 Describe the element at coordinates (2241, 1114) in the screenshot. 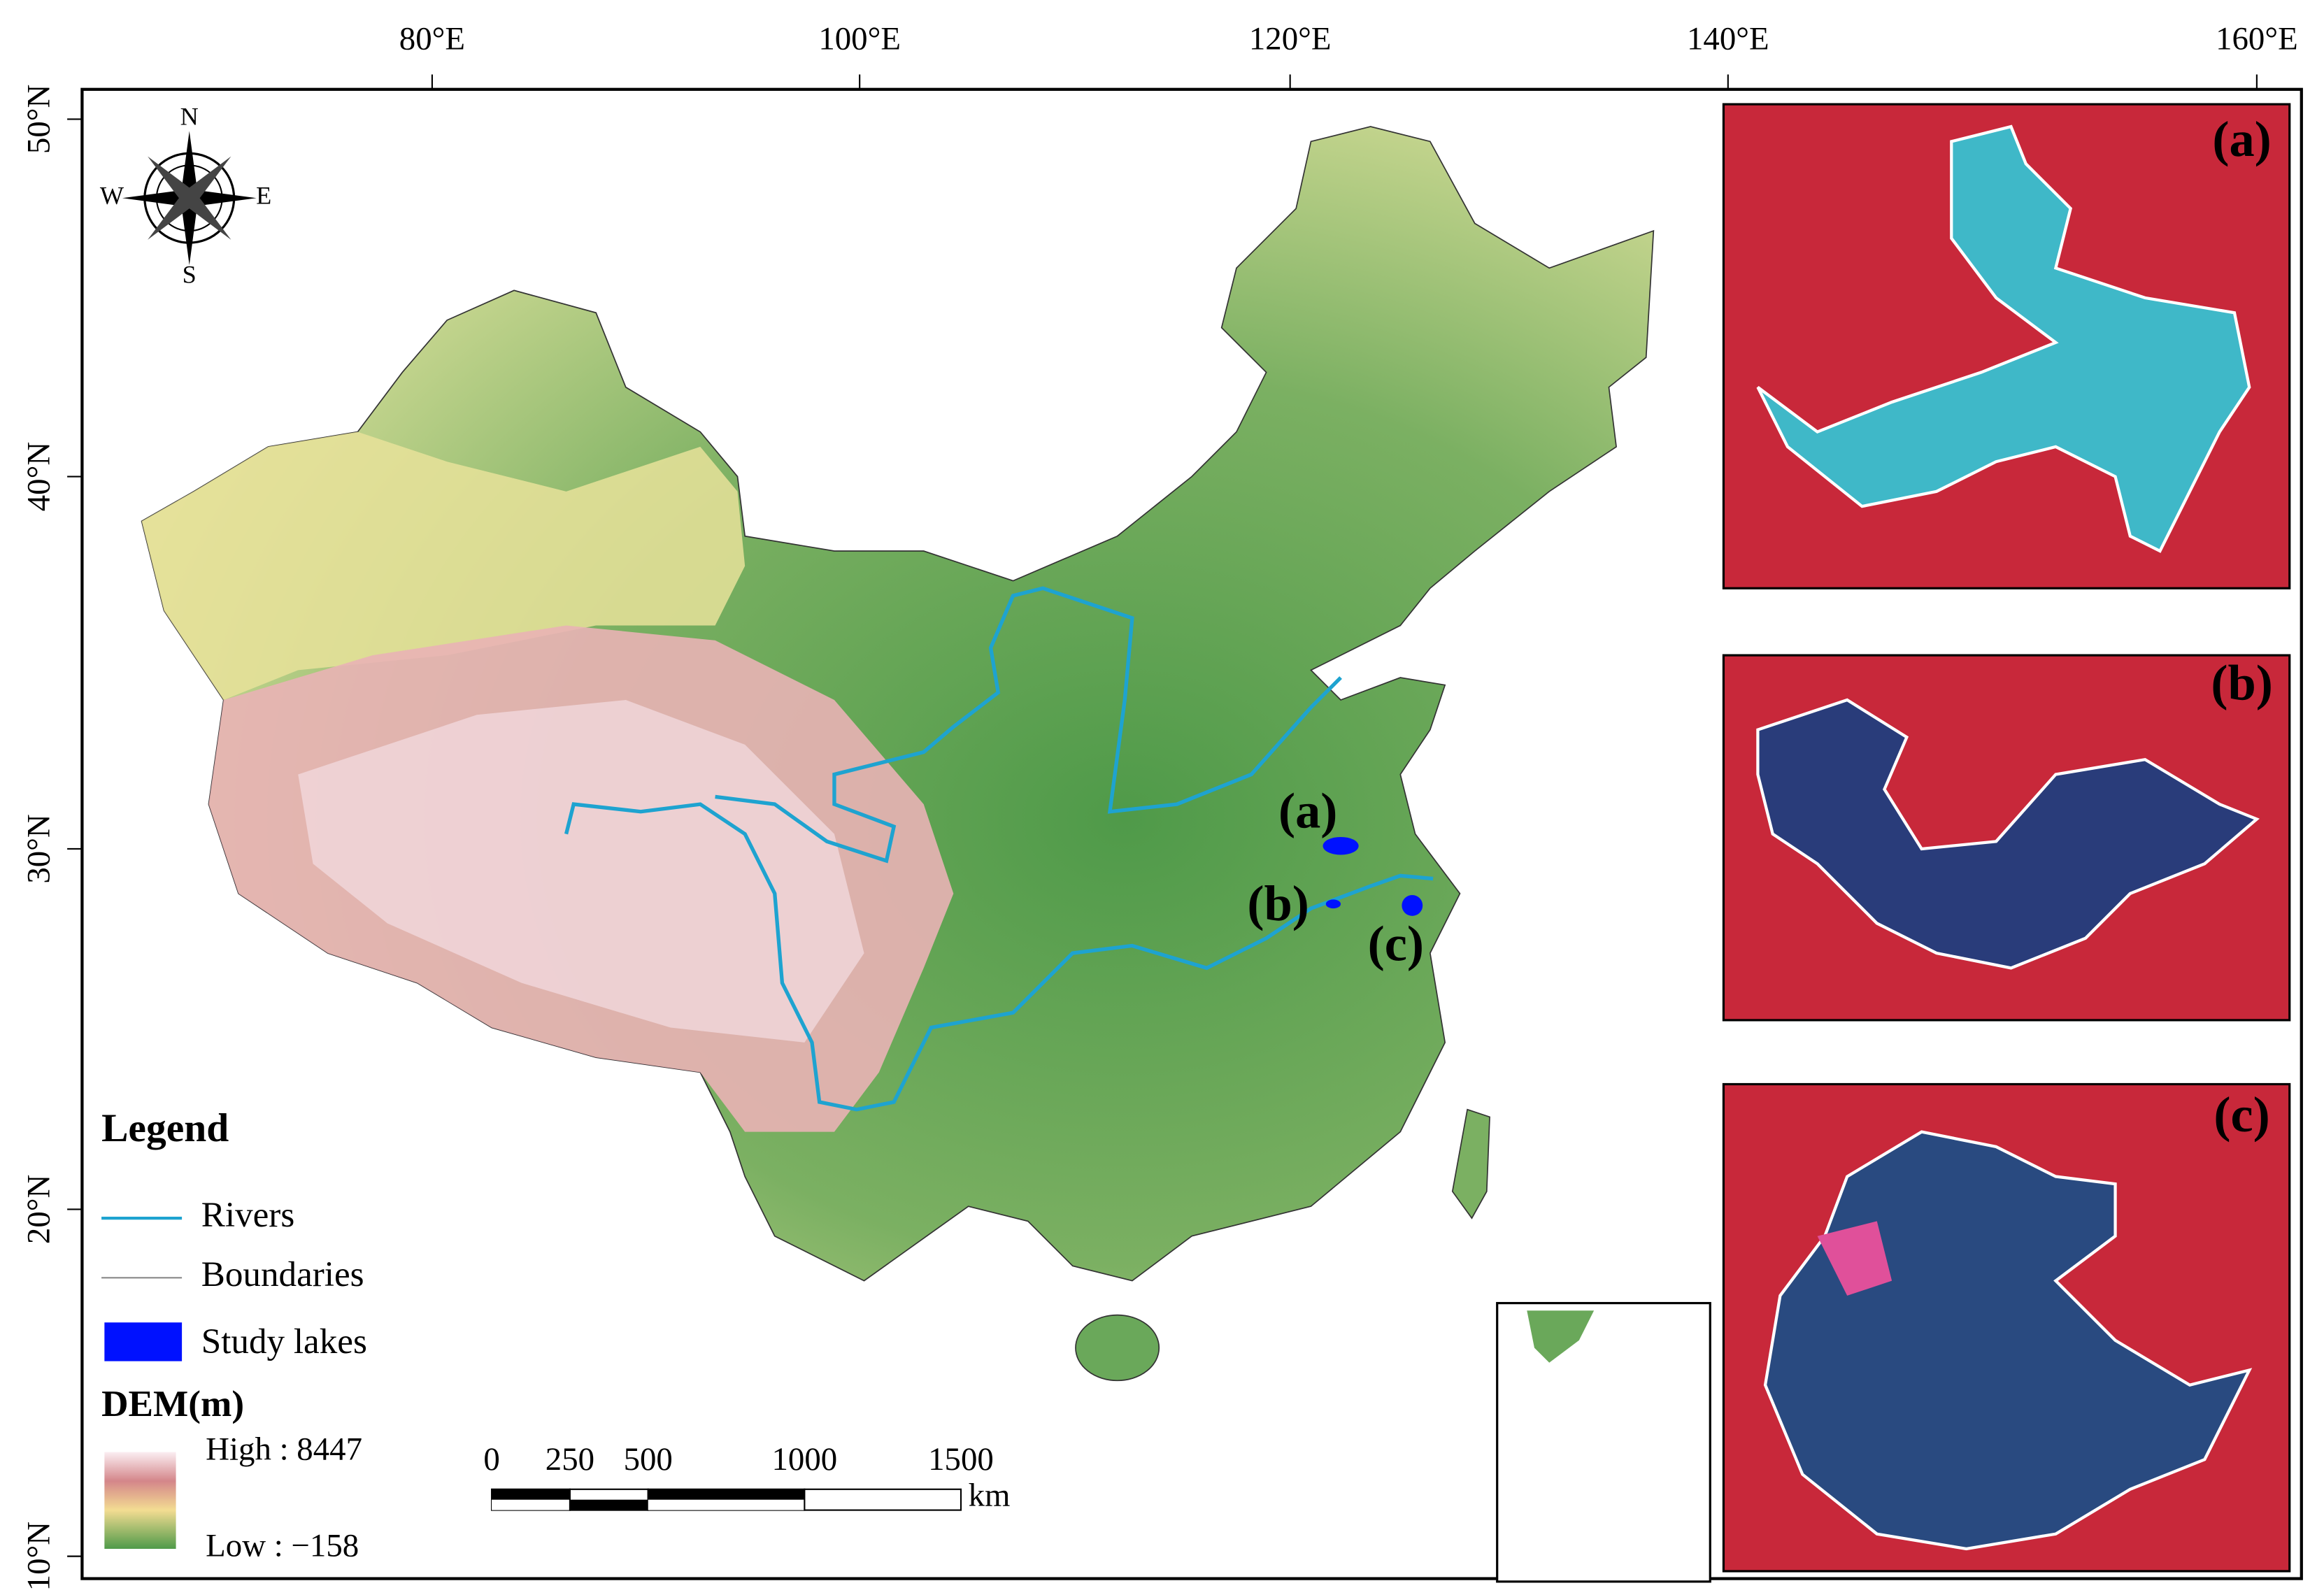

I see `inset-label: (c)` at that location.